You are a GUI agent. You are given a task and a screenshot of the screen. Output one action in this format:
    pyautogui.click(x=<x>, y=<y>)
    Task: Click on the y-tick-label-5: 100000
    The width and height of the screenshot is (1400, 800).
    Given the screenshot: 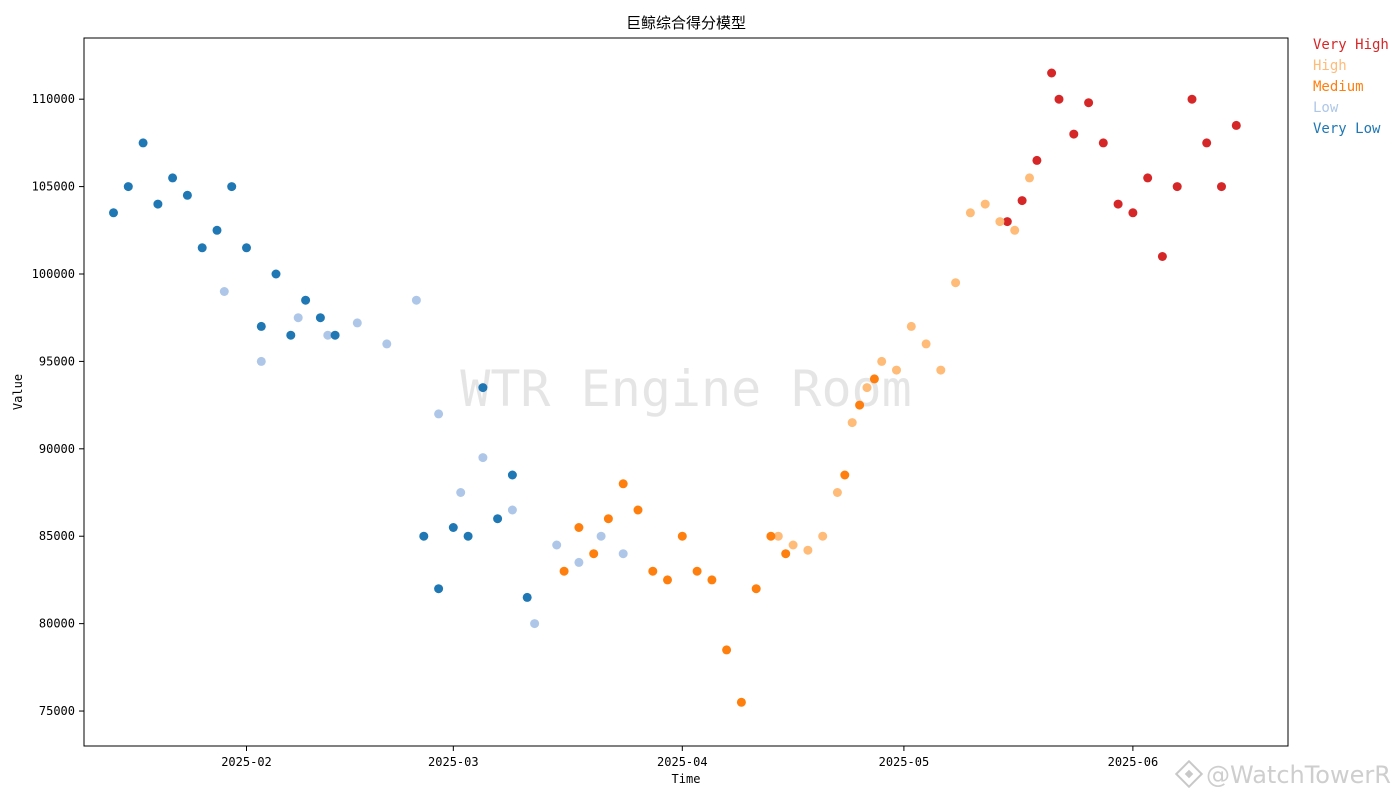 What is the action you would take?
    pyautogui.click(x=53, y=274)
    